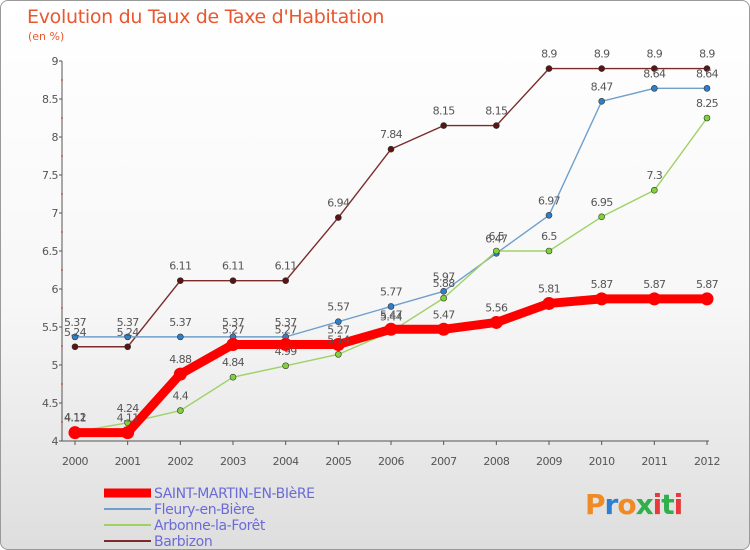 Image resolution: width=750 pixels, height=550 pixels. What do you see at coordinates (75, 461) in the screenshot?
I see `x-tick-label: 2000` at bounding box center [75, 461].